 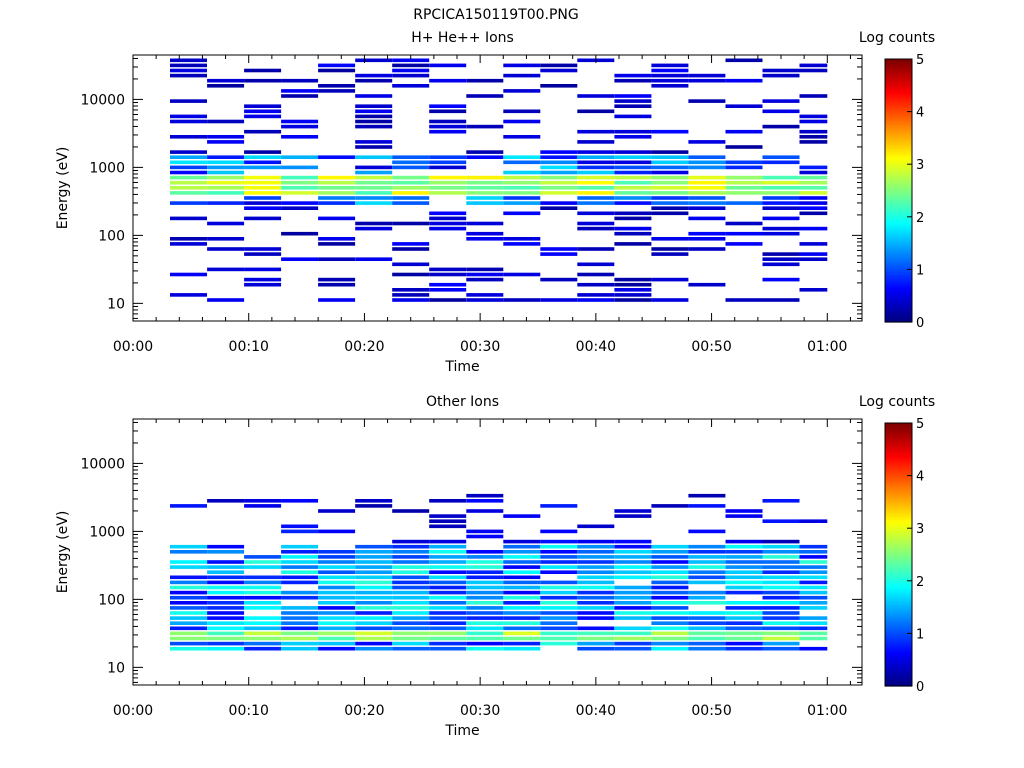 I want to click on panel-title: H+ He++ Ions, so click(x=462, y=38).